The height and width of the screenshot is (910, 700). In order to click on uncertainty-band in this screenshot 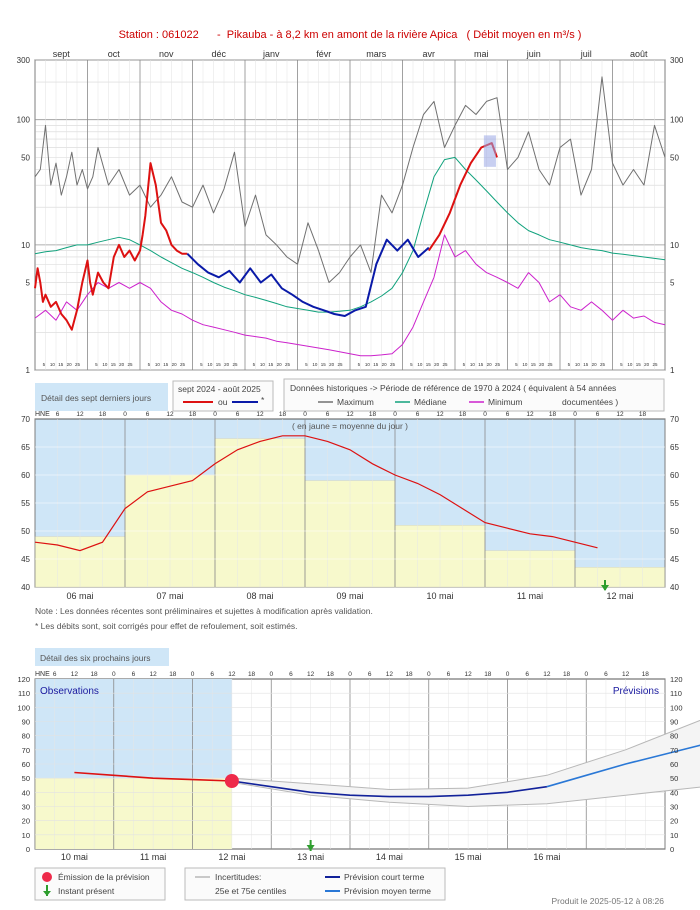, I will do `click(465, 763)`.